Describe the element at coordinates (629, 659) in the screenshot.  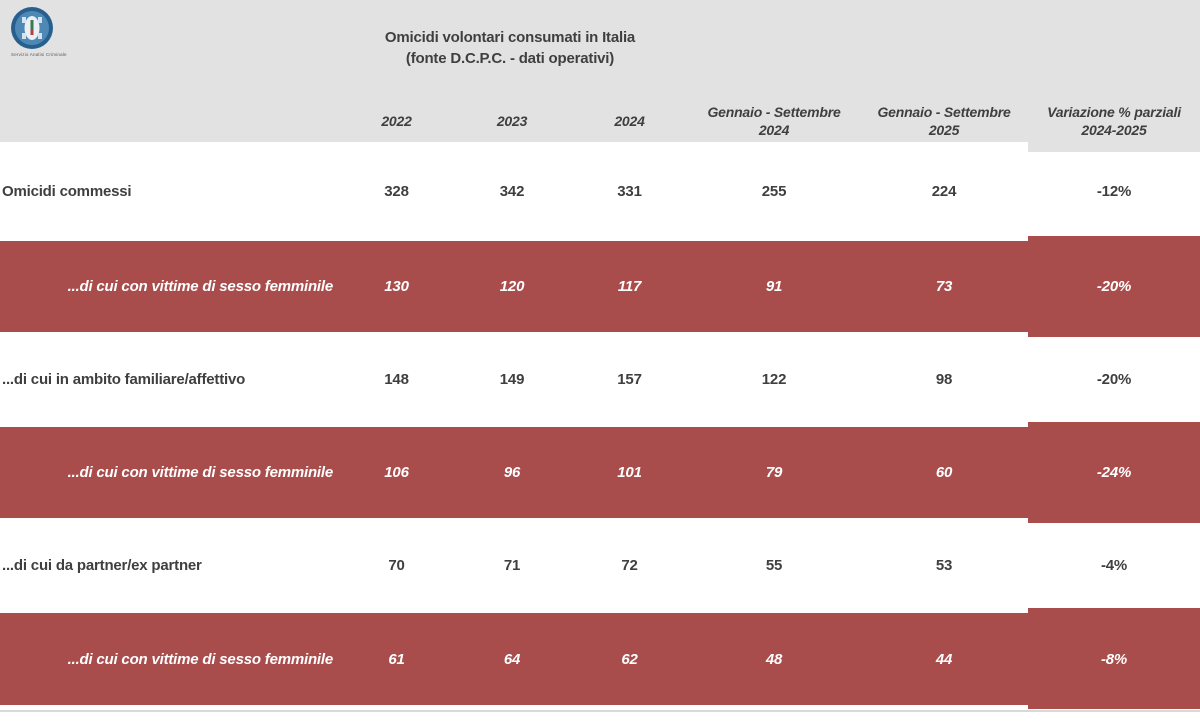
I see `cell-value: 62` at that location.